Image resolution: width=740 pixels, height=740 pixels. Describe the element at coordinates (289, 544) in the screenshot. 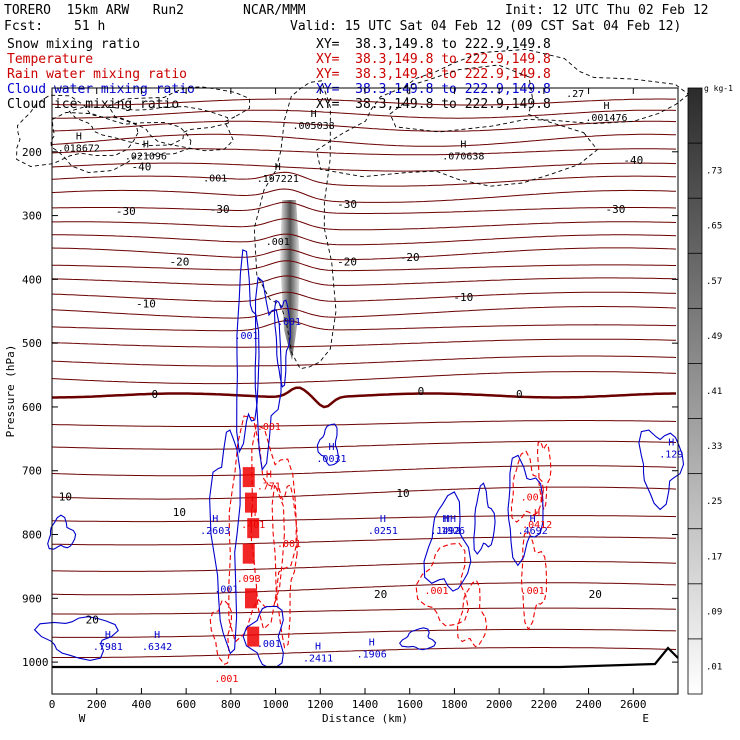

I see `rain-contour-label: .001` at that location.